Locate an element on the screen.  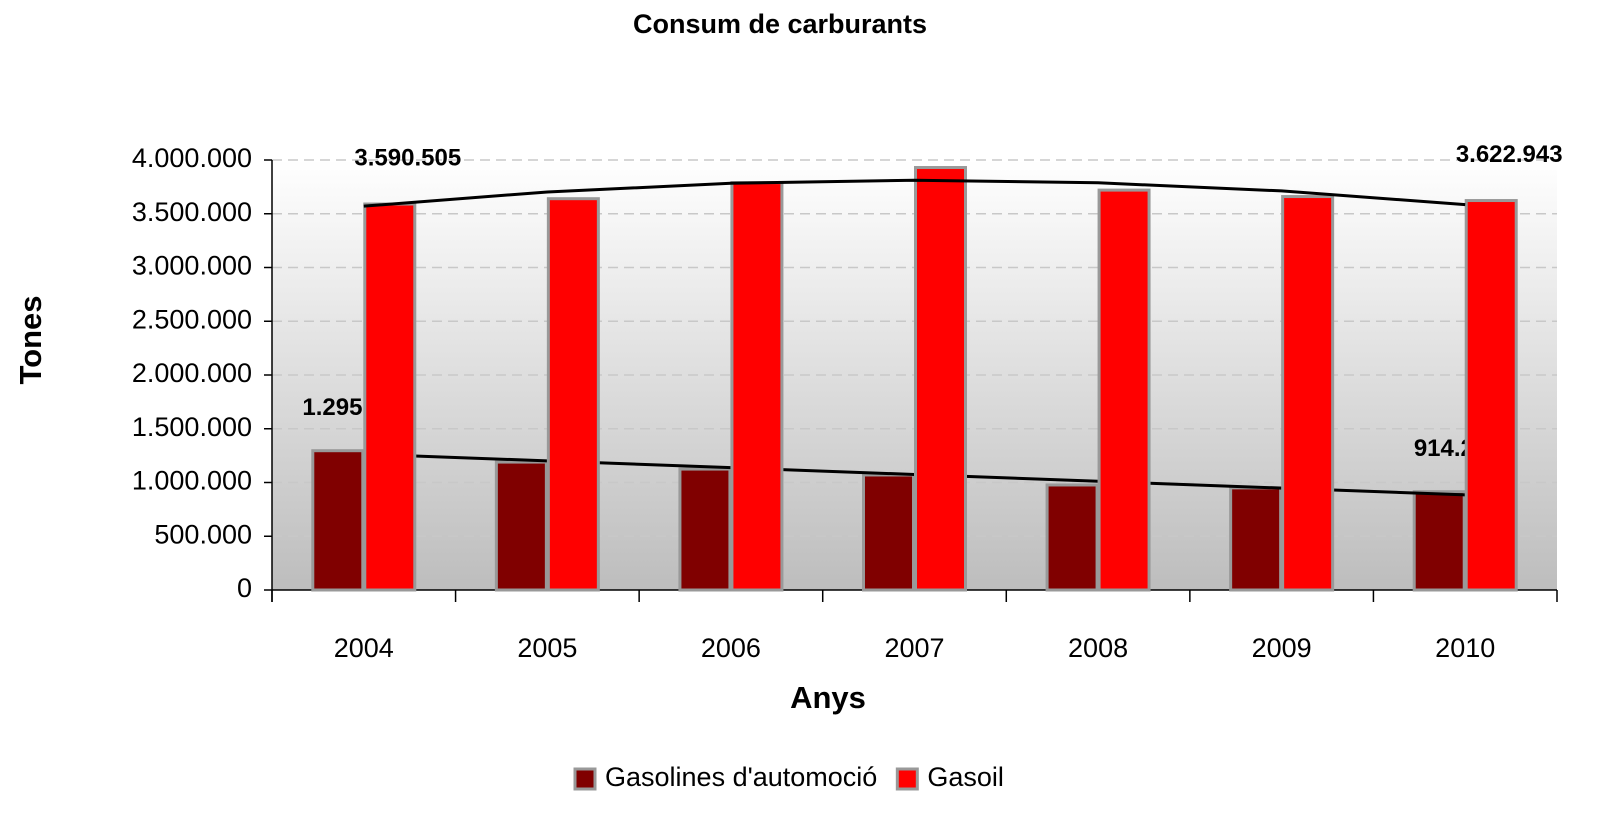
data-label: 3.590.505 is located at coordinates (407, 157).